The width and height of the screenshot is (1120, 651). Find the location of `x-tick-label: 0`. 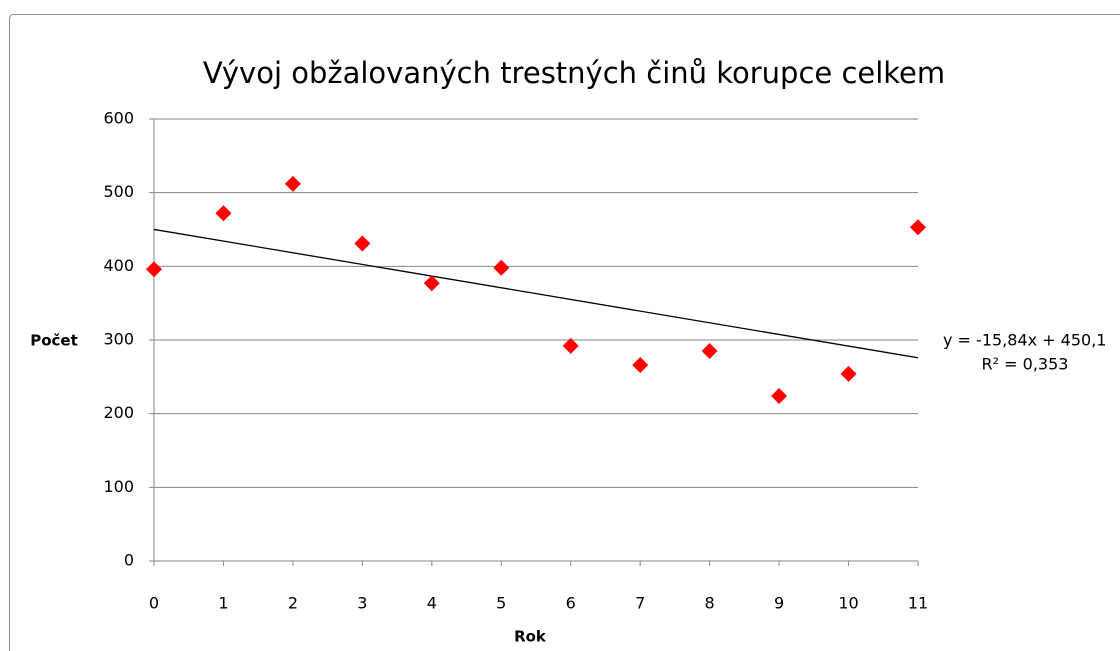

x-tick-label: 0 is located at coordinates (154, 603).